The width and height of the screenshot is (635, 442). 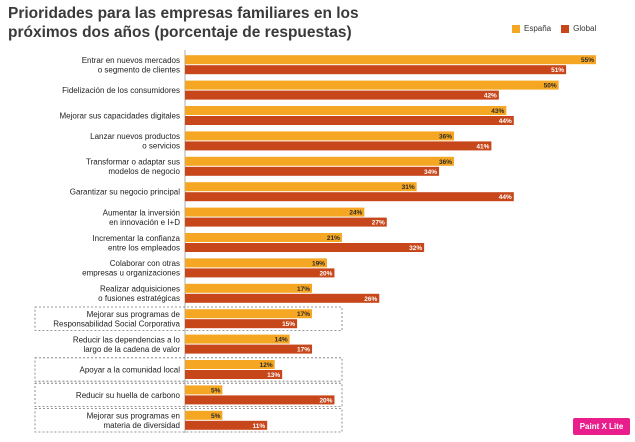 What do you see at coordinates (355, 213) in the screenshot?
I see `data-label: 24%` at bounding box center [355, 213].